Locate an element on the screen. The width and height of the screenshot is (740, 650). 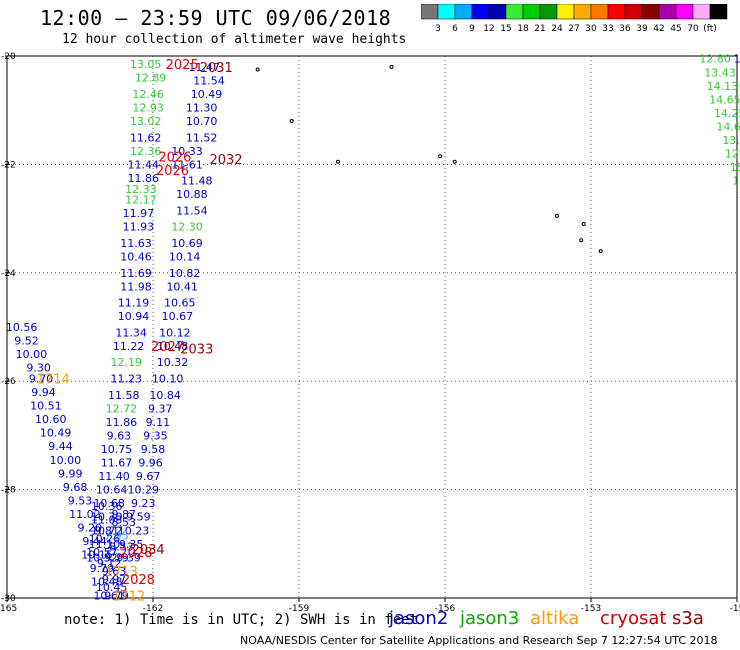
wave-height-point: 9.96 is located at coordinates (150, 463).